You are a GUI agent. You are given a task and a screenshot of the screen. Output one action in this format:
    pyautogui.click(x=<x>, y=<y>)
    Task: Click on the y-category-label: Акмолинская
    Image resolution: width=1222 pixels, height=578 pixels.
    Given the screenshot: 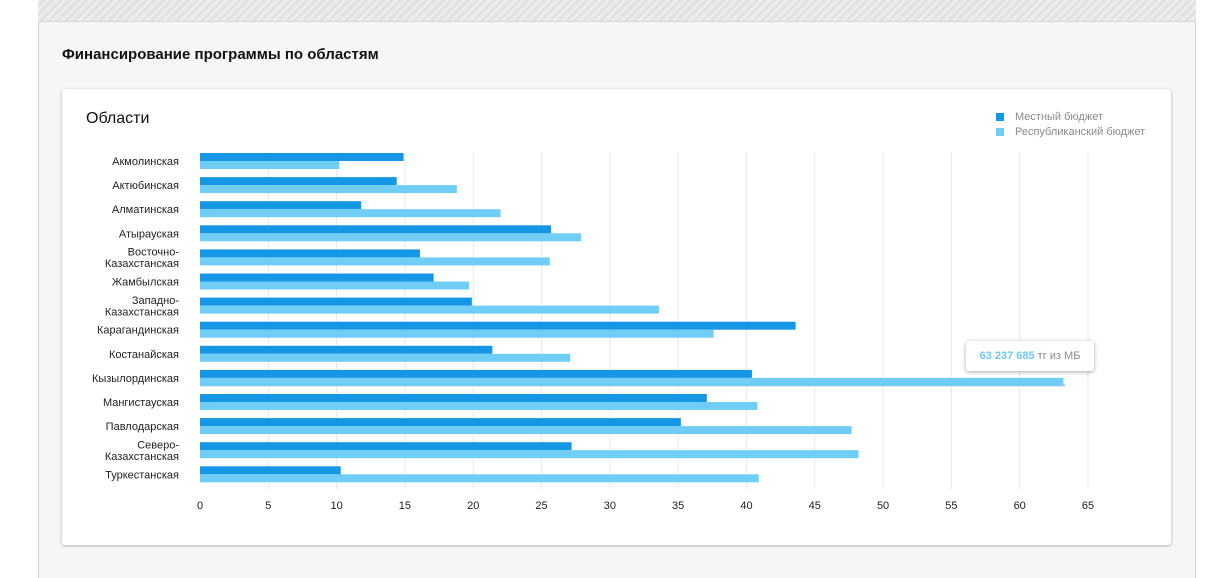 What is the action you would take?
    pyautogui.click(x=145, y=162)
    